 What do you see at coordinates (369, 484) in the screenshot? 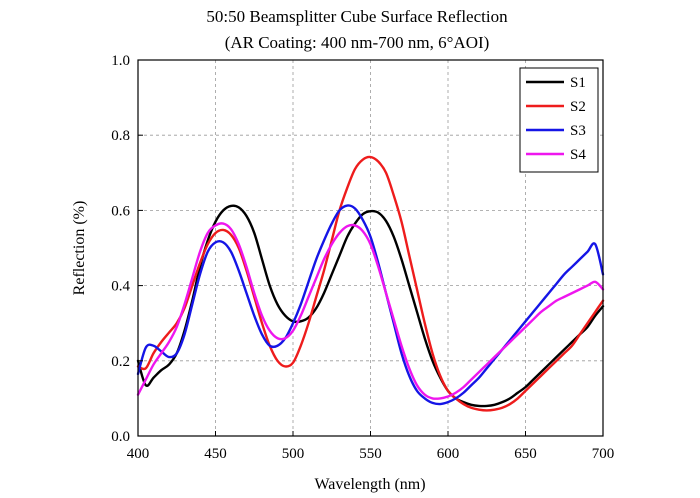
I see `x-axis-label: Wavelength (nm)` at bounding box center [369, 484].